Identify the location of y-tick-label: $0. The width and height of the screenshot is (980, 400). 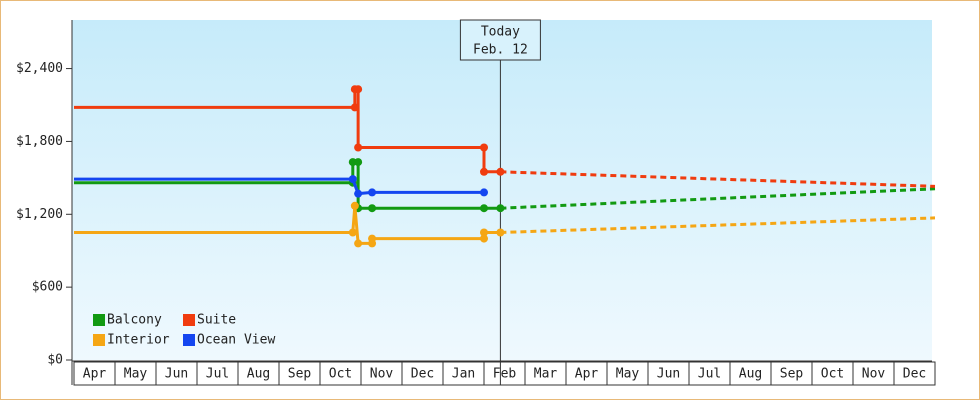
(55, 360).